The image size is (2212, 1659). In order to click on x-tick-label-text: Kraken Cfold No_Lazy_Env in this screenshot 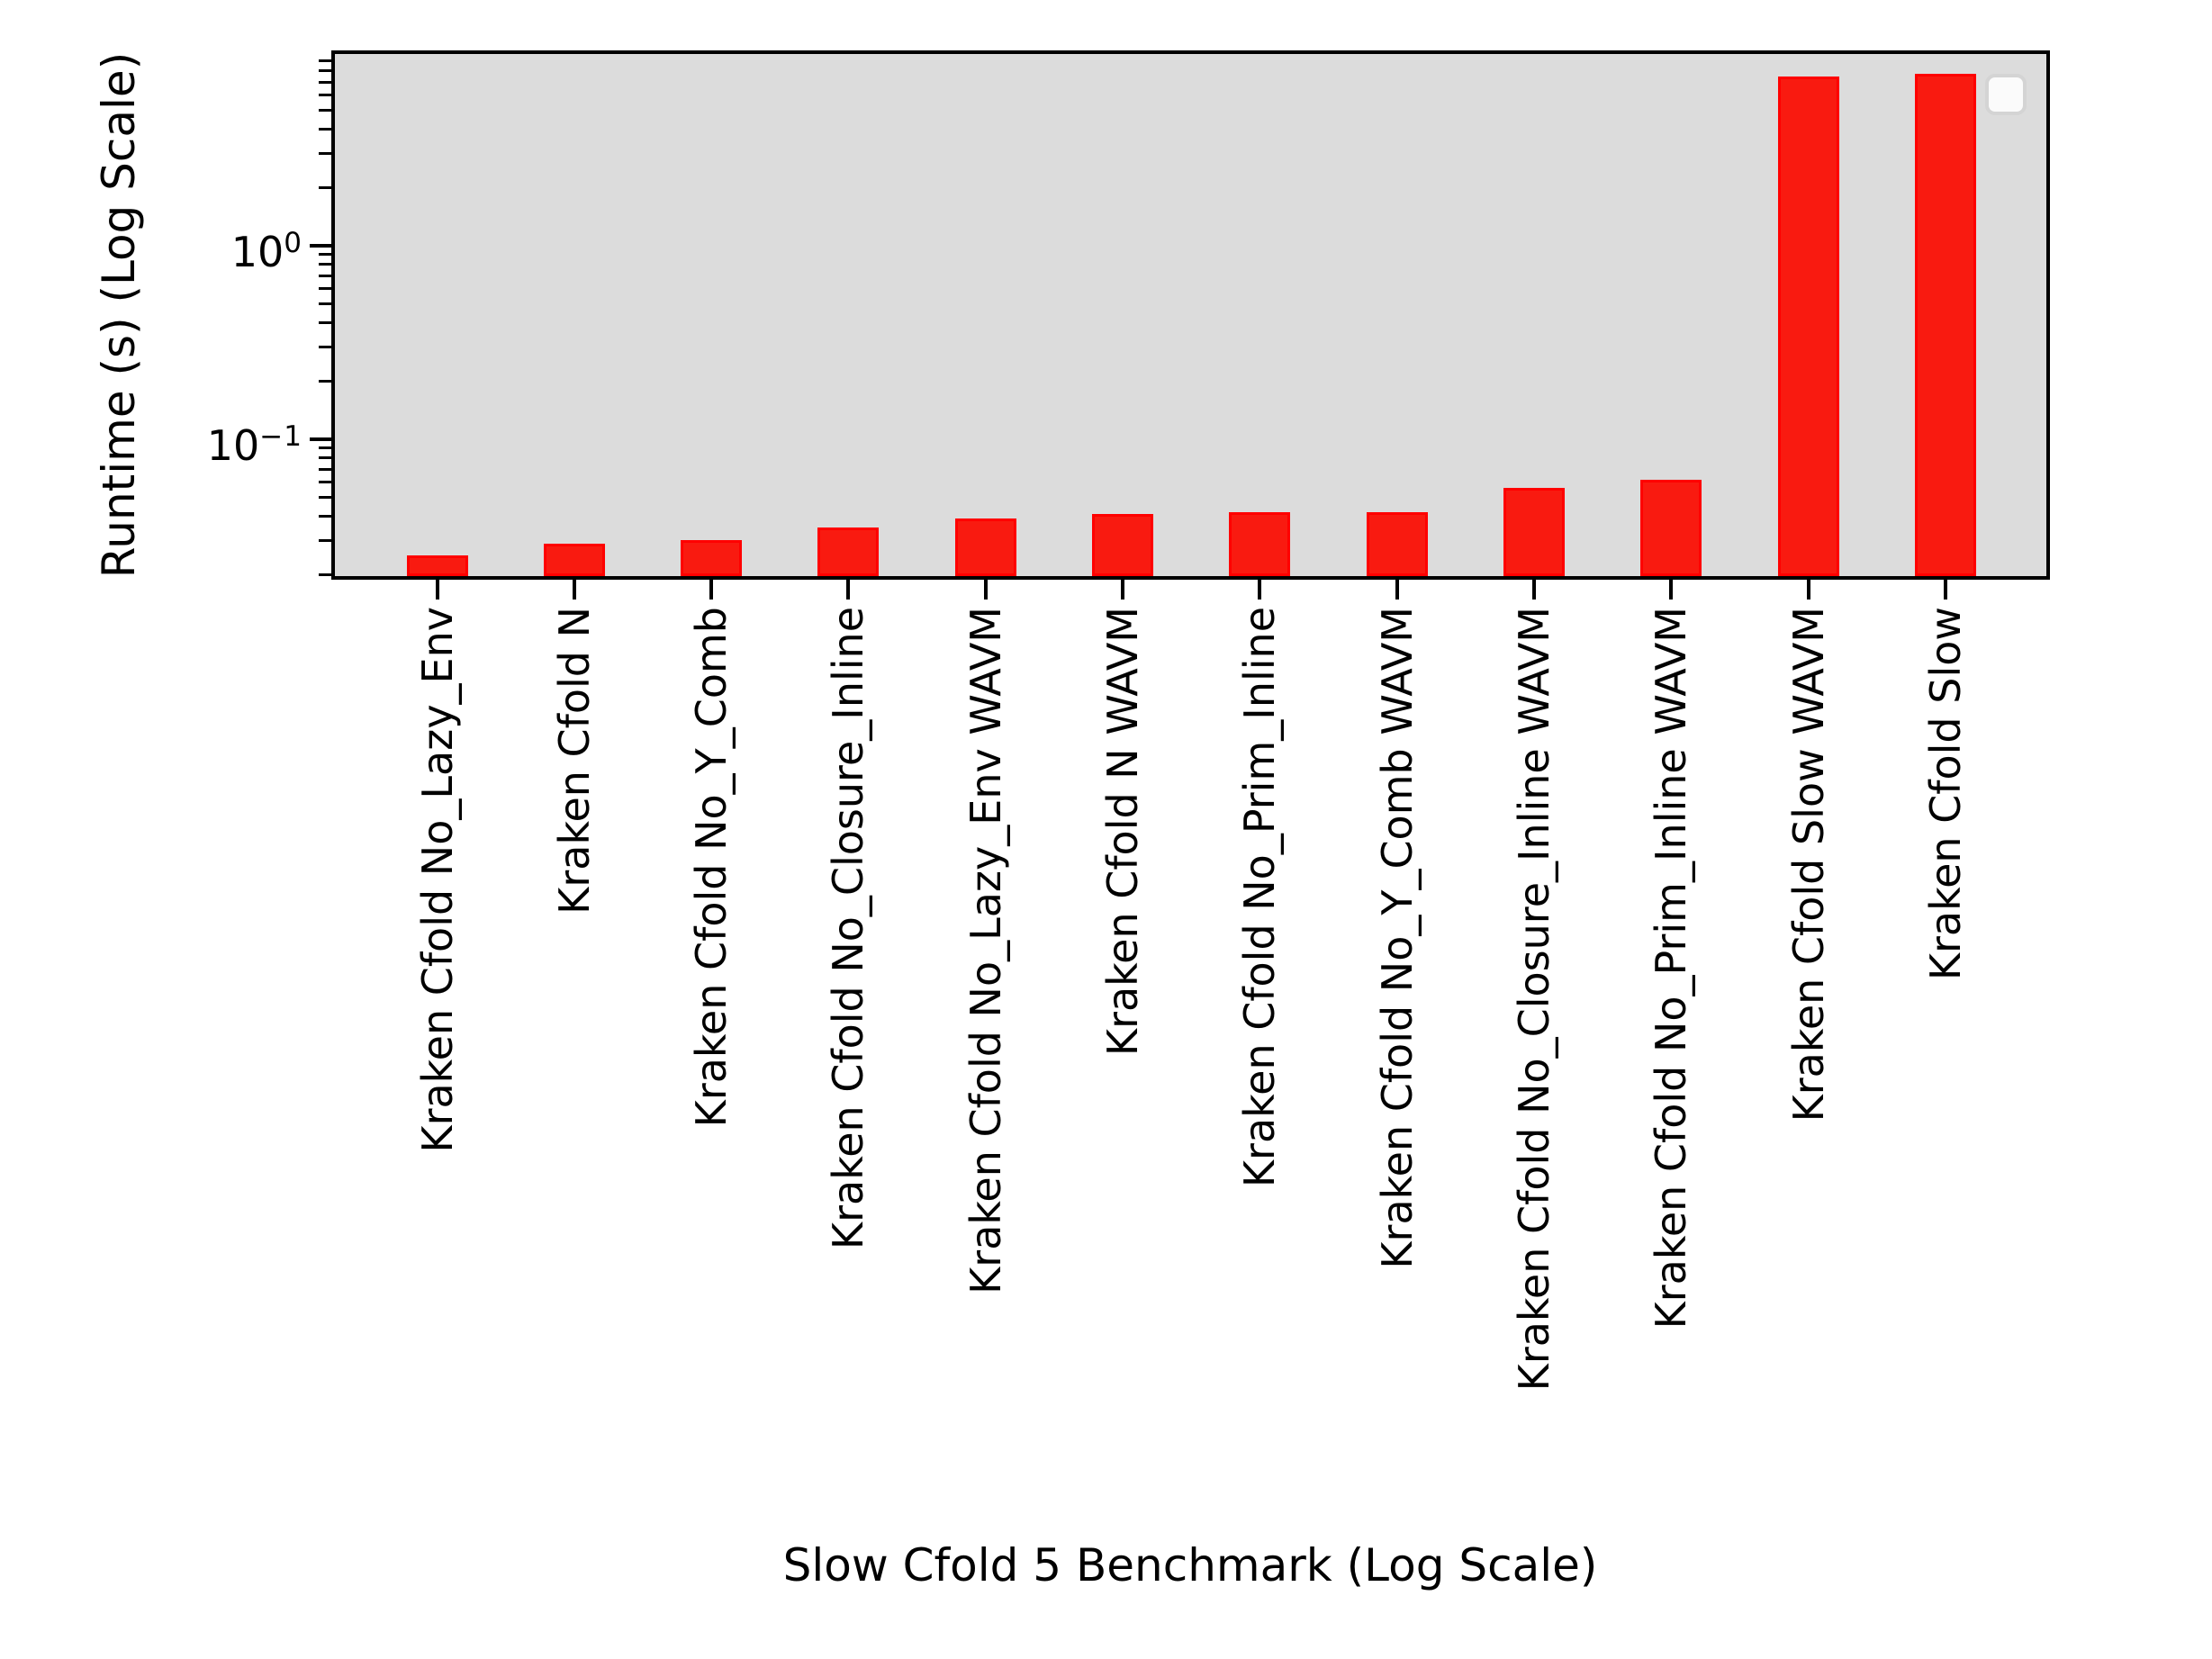, I will do `click(437, 880)`.